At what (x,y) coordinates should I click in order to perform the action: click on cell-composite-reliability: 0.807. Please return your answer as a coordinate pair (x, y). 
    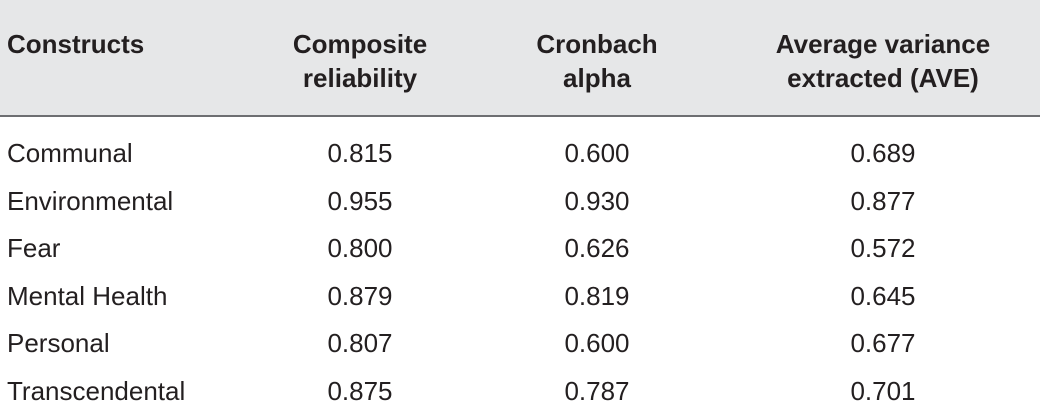
    Looking at the image, I should click on (360, 343).